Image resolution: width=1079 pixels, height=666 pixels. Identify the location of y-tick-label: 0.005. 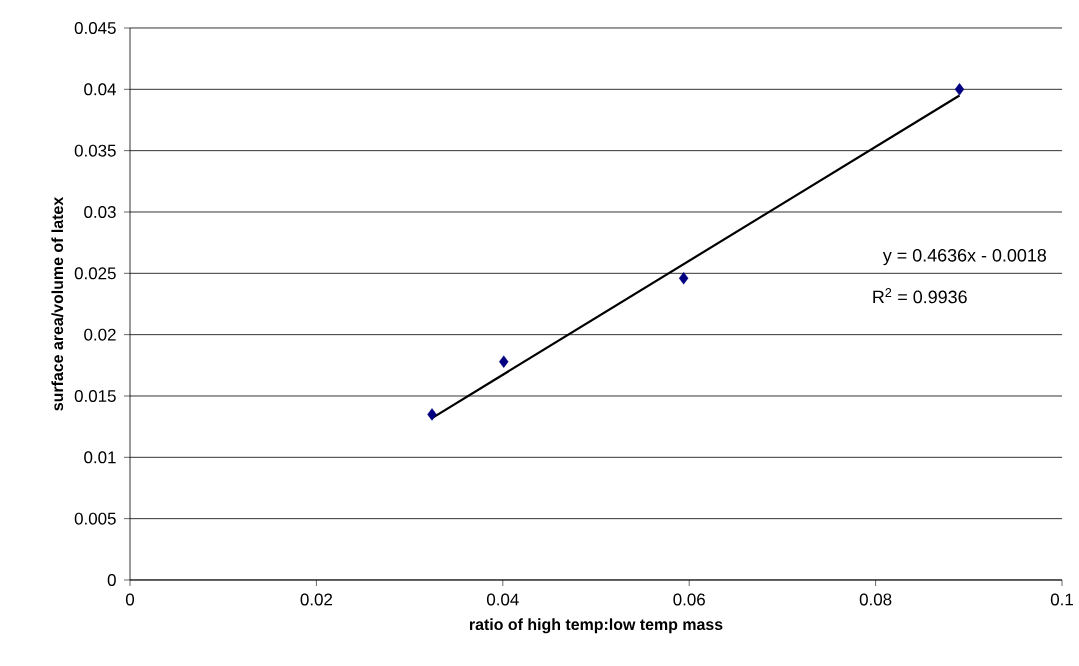
(95, 518).